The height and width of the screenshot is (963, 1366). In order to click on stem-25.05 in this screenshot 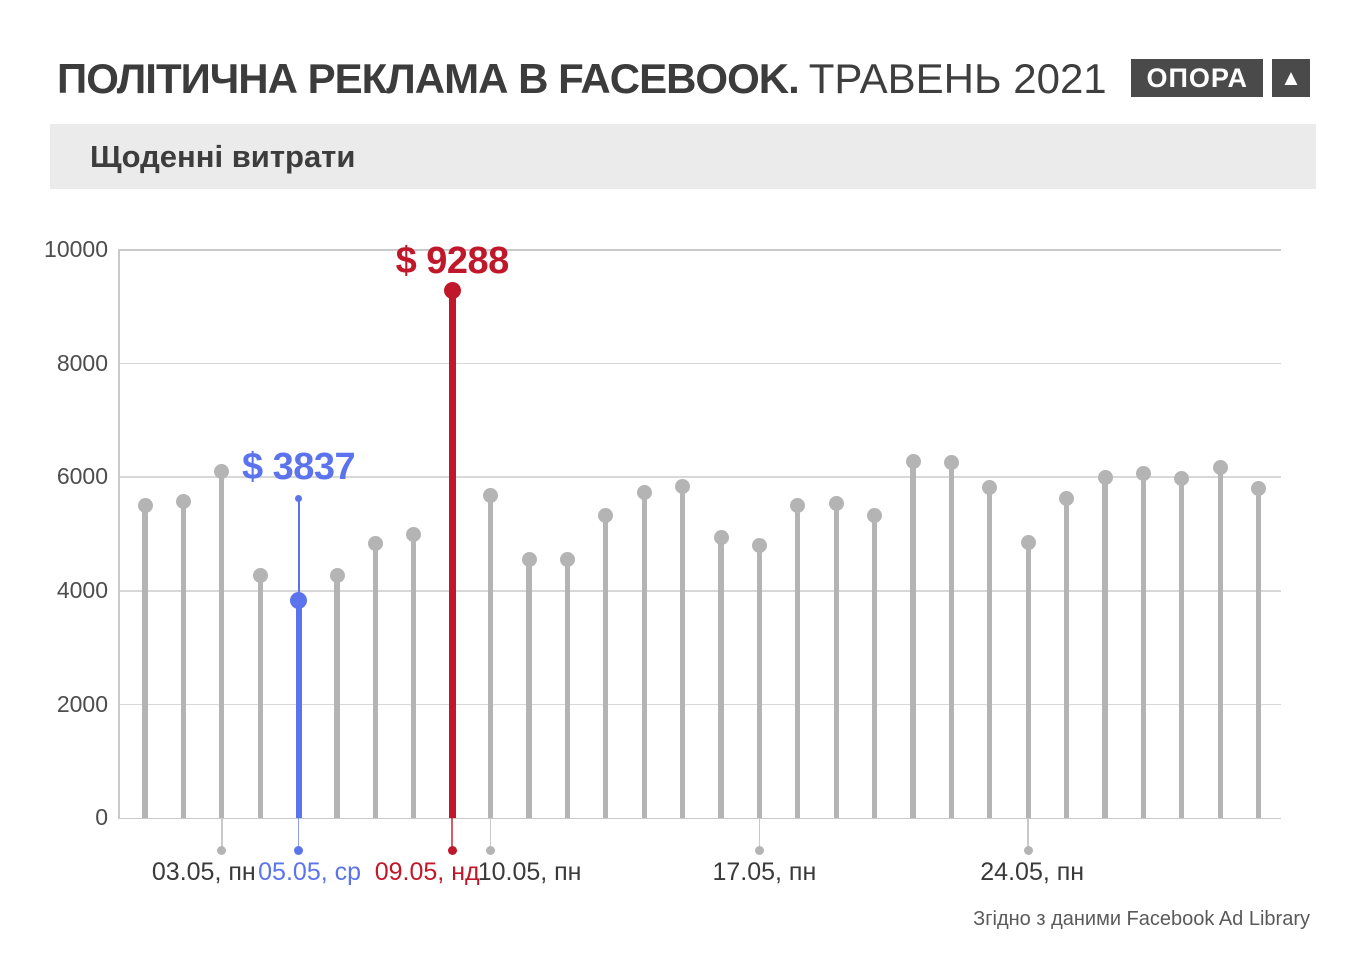, I will do `click(1066, 658)`.